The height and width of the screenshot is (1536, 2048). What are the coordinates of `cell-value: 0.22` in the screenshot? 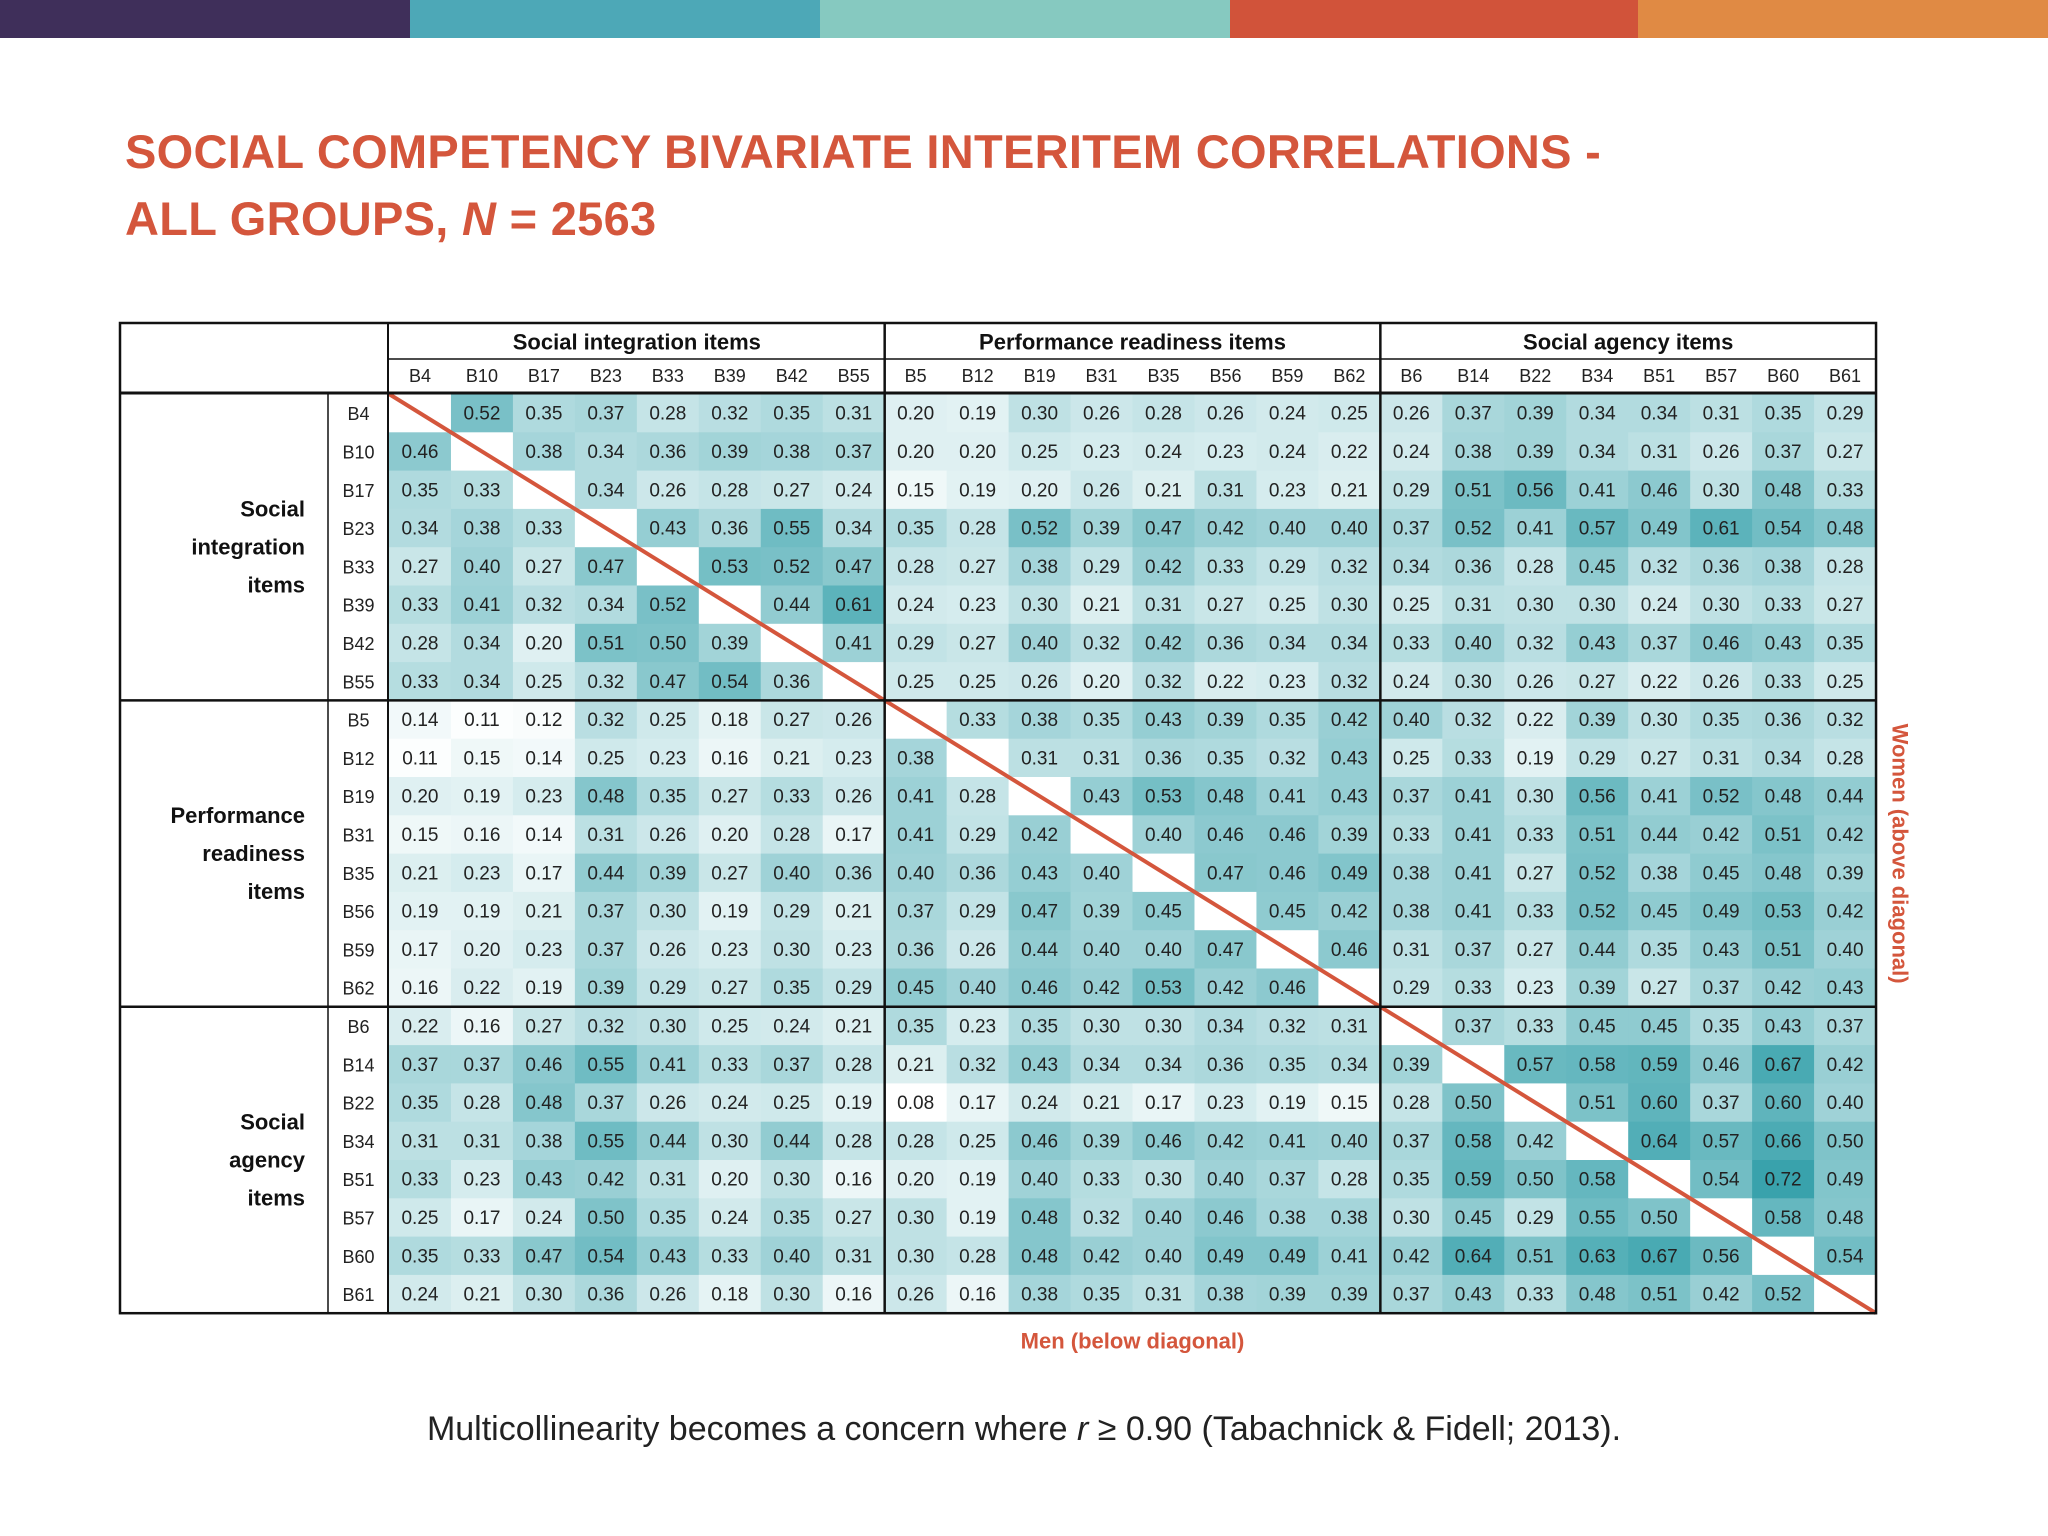 It's located at (1349, 452).